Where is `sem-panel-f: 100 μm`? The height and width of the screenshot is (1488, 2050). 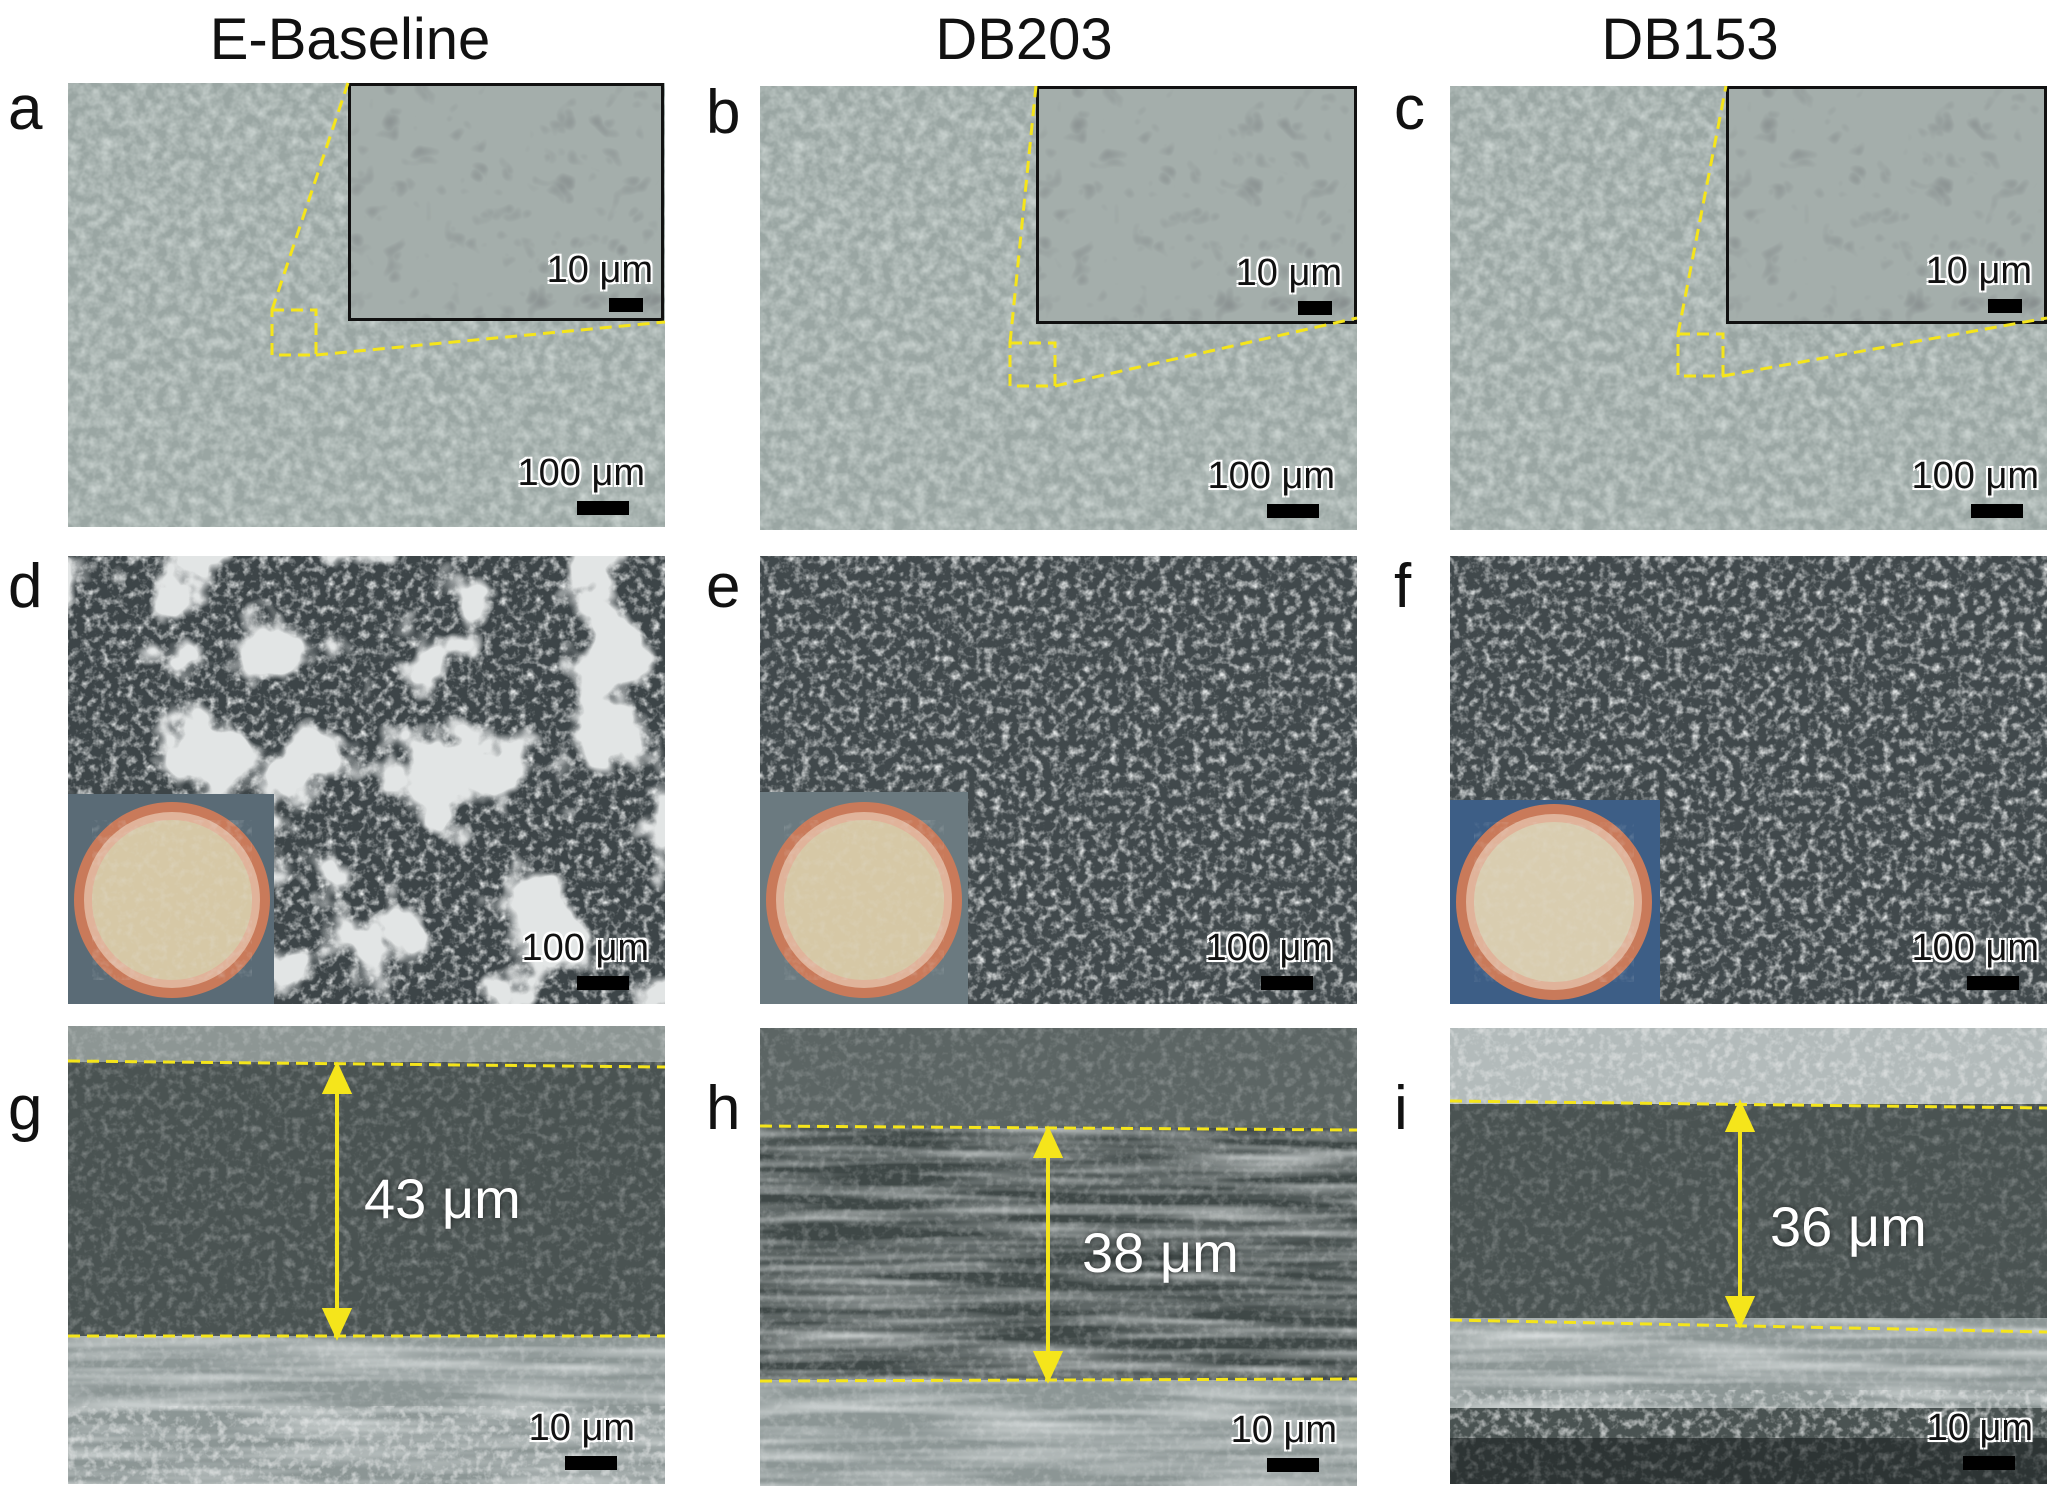
sem-panel-f: 100 μm is located at coordinates (1748, 780).